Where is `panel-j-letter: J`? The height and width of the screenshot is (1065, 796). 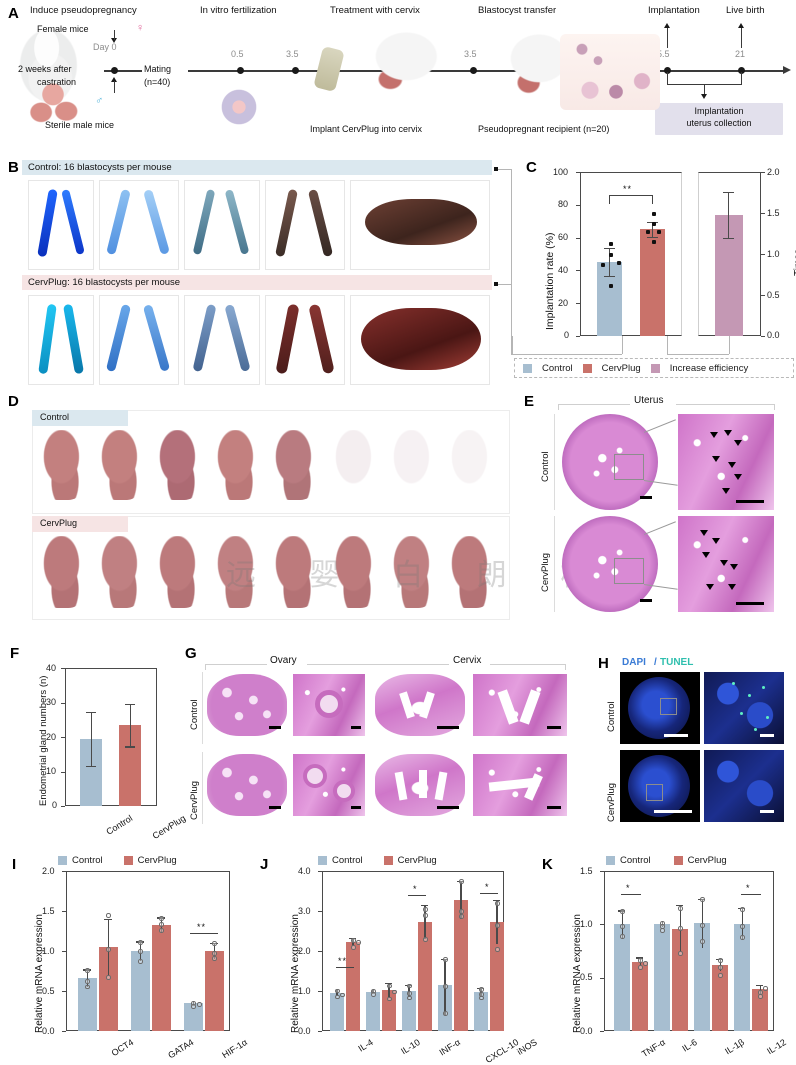
panel-j-letter: J is located at coordinates (264, 864).